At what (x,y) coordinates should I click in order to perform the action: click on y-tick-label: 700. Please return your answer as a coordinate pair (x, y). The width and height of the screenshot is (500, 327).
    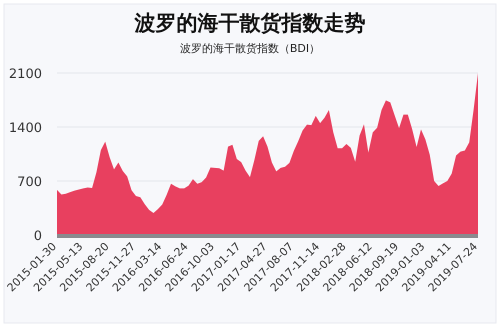
    Looking at the image, I should click on (29, 182).